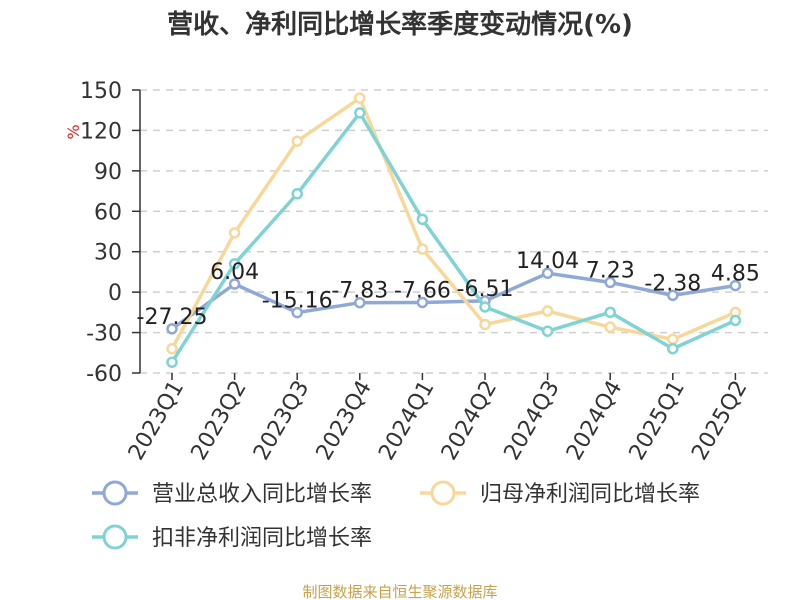 The height and width of the screenshot is (600, 800). What do you see at coordinates (73, 131) in the screenshot?
I see `y-axis-unit: %` at bounding box center [73, 131].